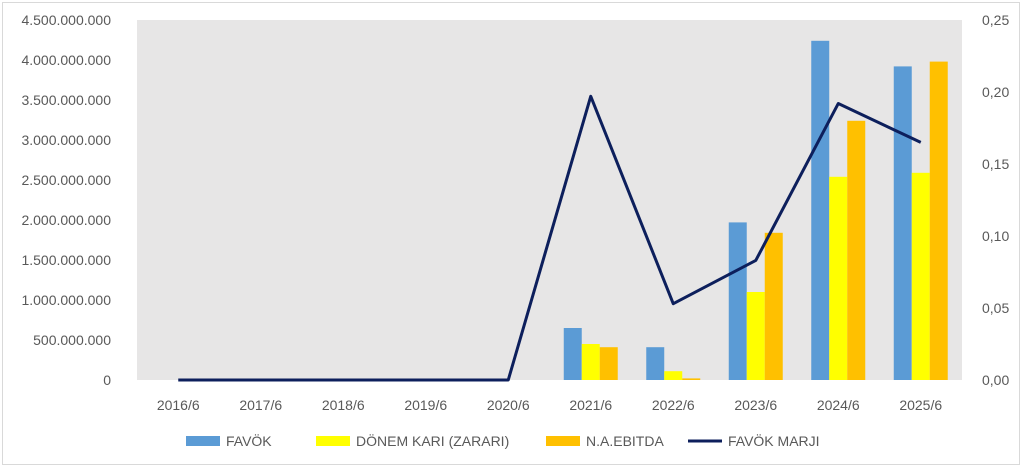 The width and height of the screenshot is (1024, 469). Describe the element at coordinates (995, 92) in the screenshot. I see `right-axis-tick-label: 0,20` at that location.